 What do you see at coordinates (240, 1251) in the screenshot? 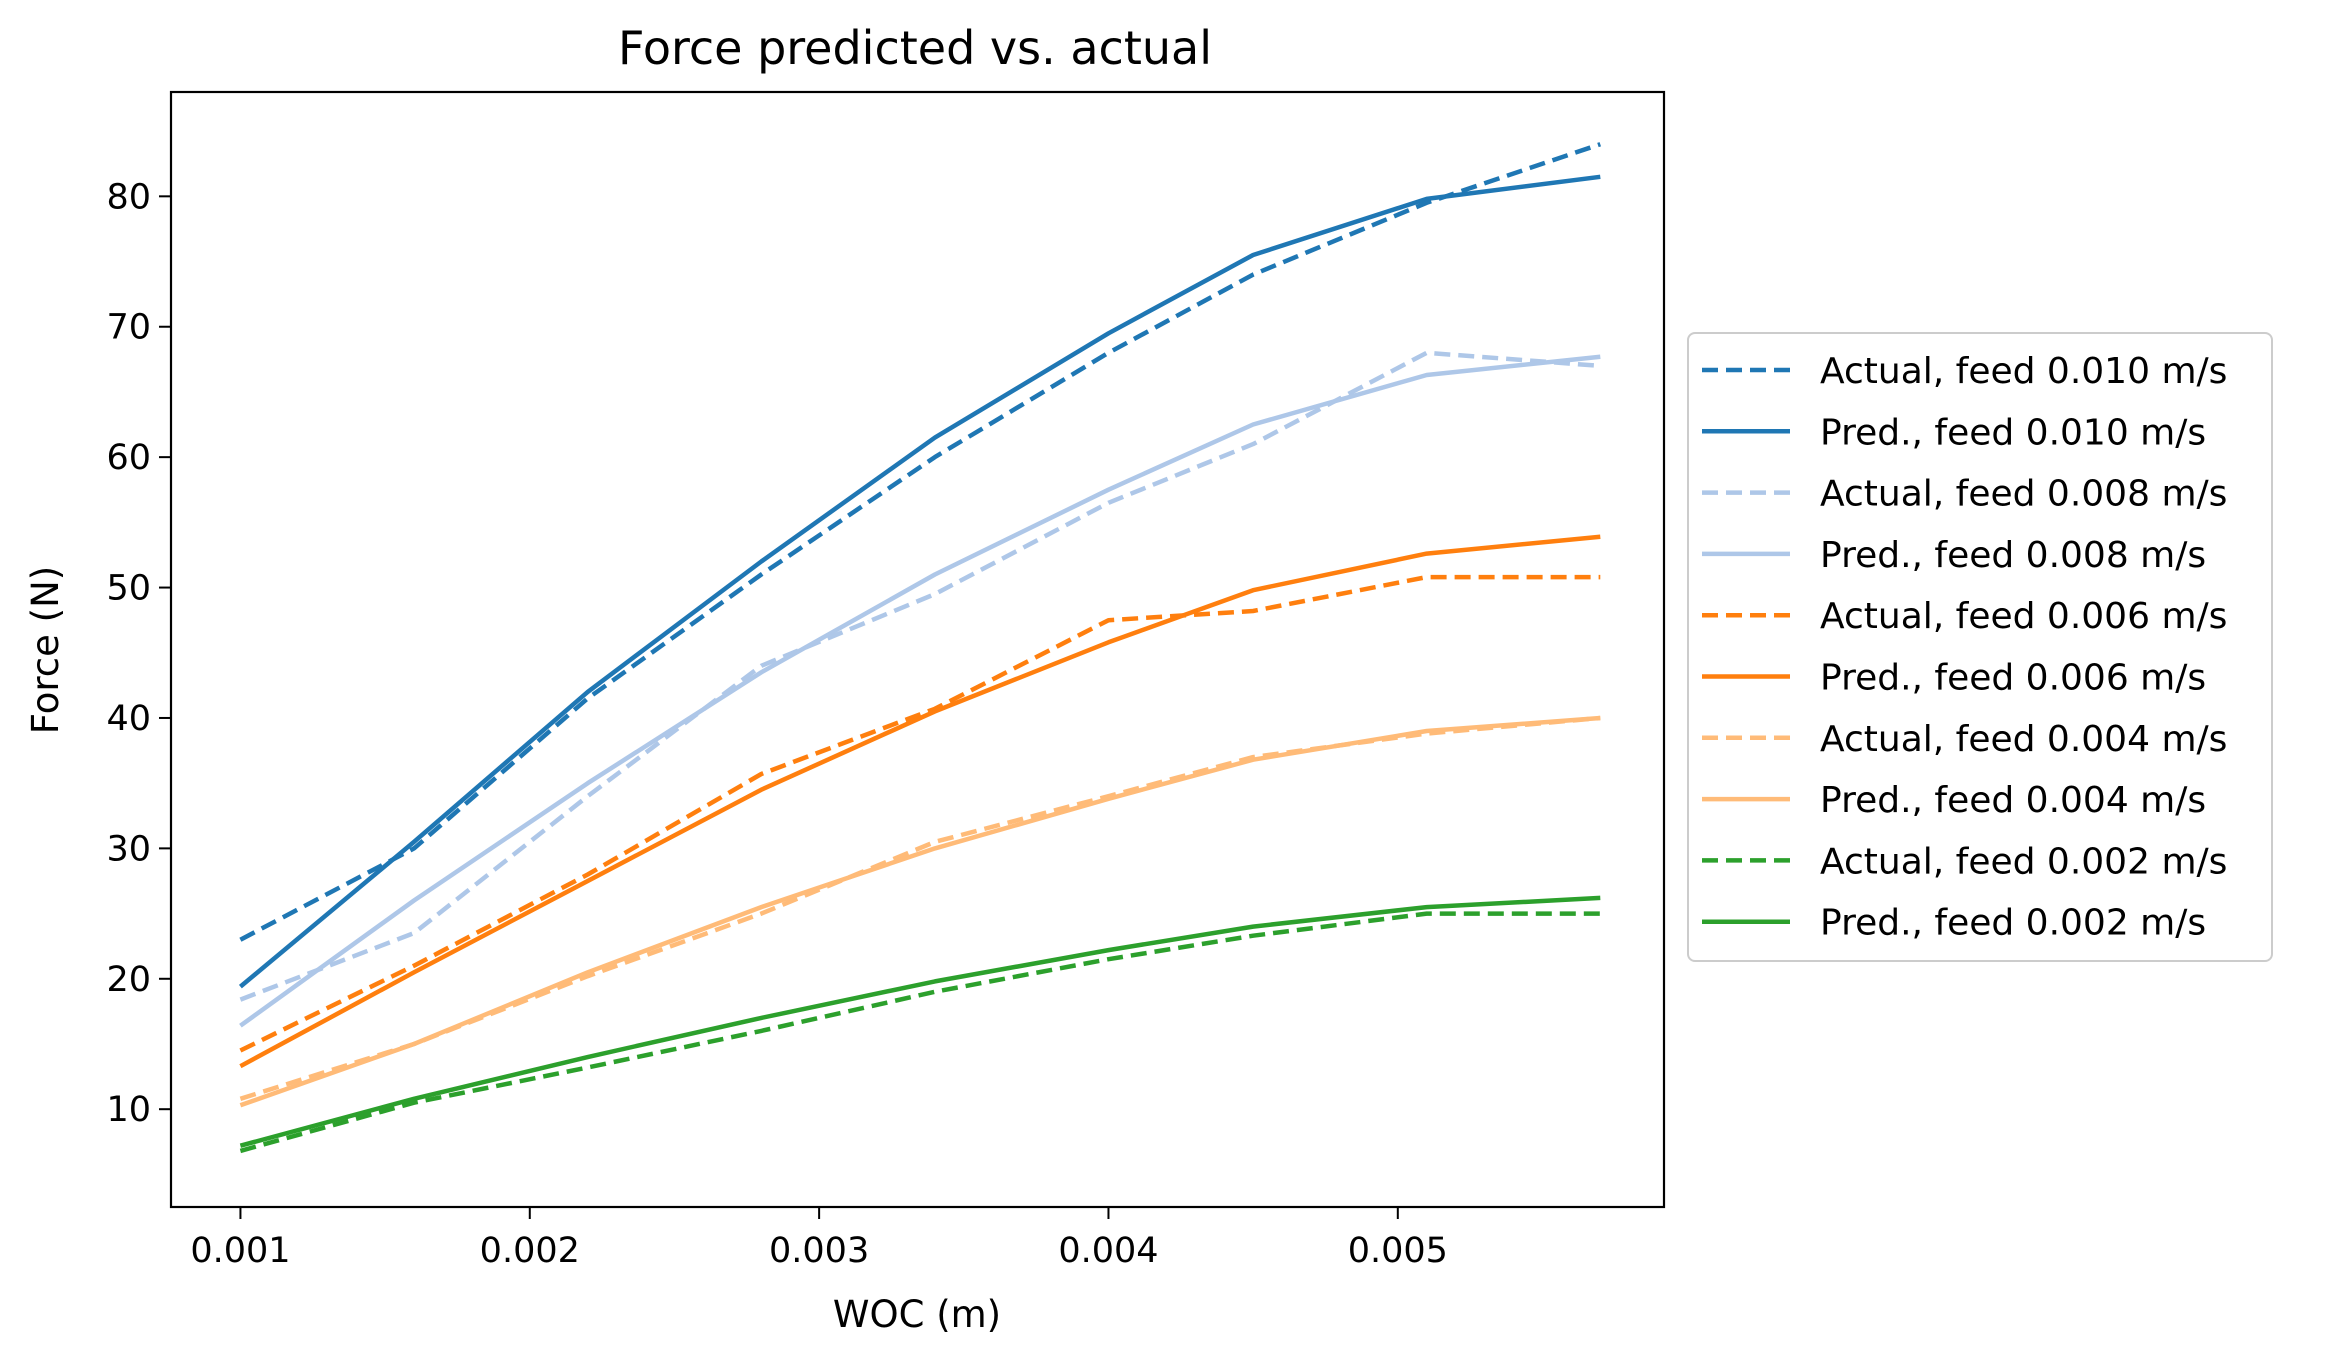
I see `x-tick-label: 0.001` at bounding box center [240, 1251].